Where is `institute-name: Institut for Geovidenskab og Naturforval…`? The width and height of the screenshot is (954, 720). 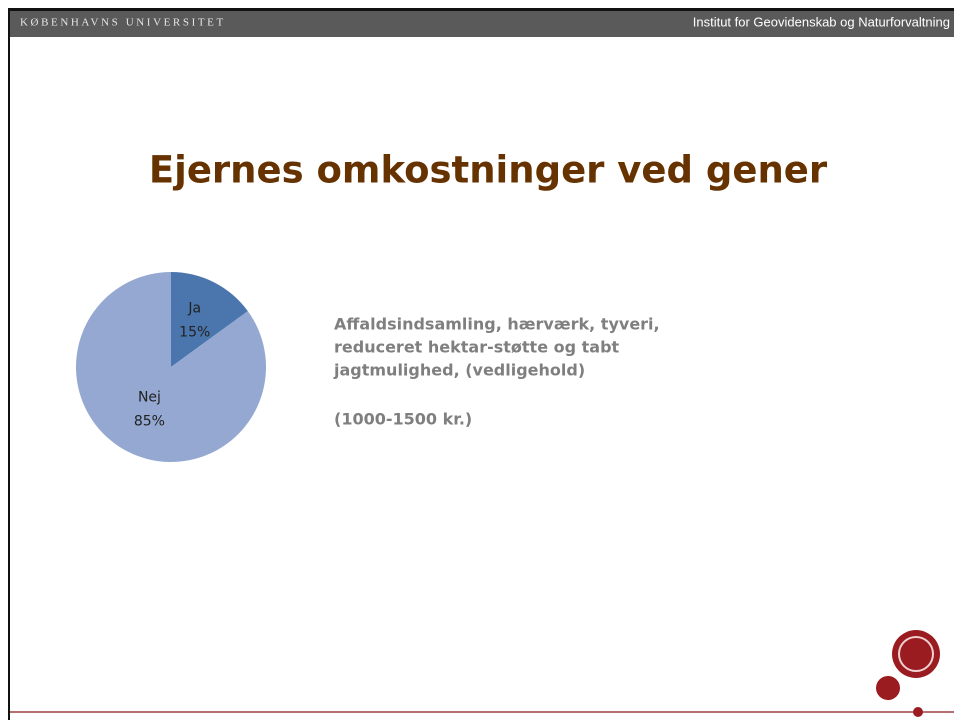 institute-name: Institut for Geovidenskab og Naturforval… is located at coordinates (821, 21).